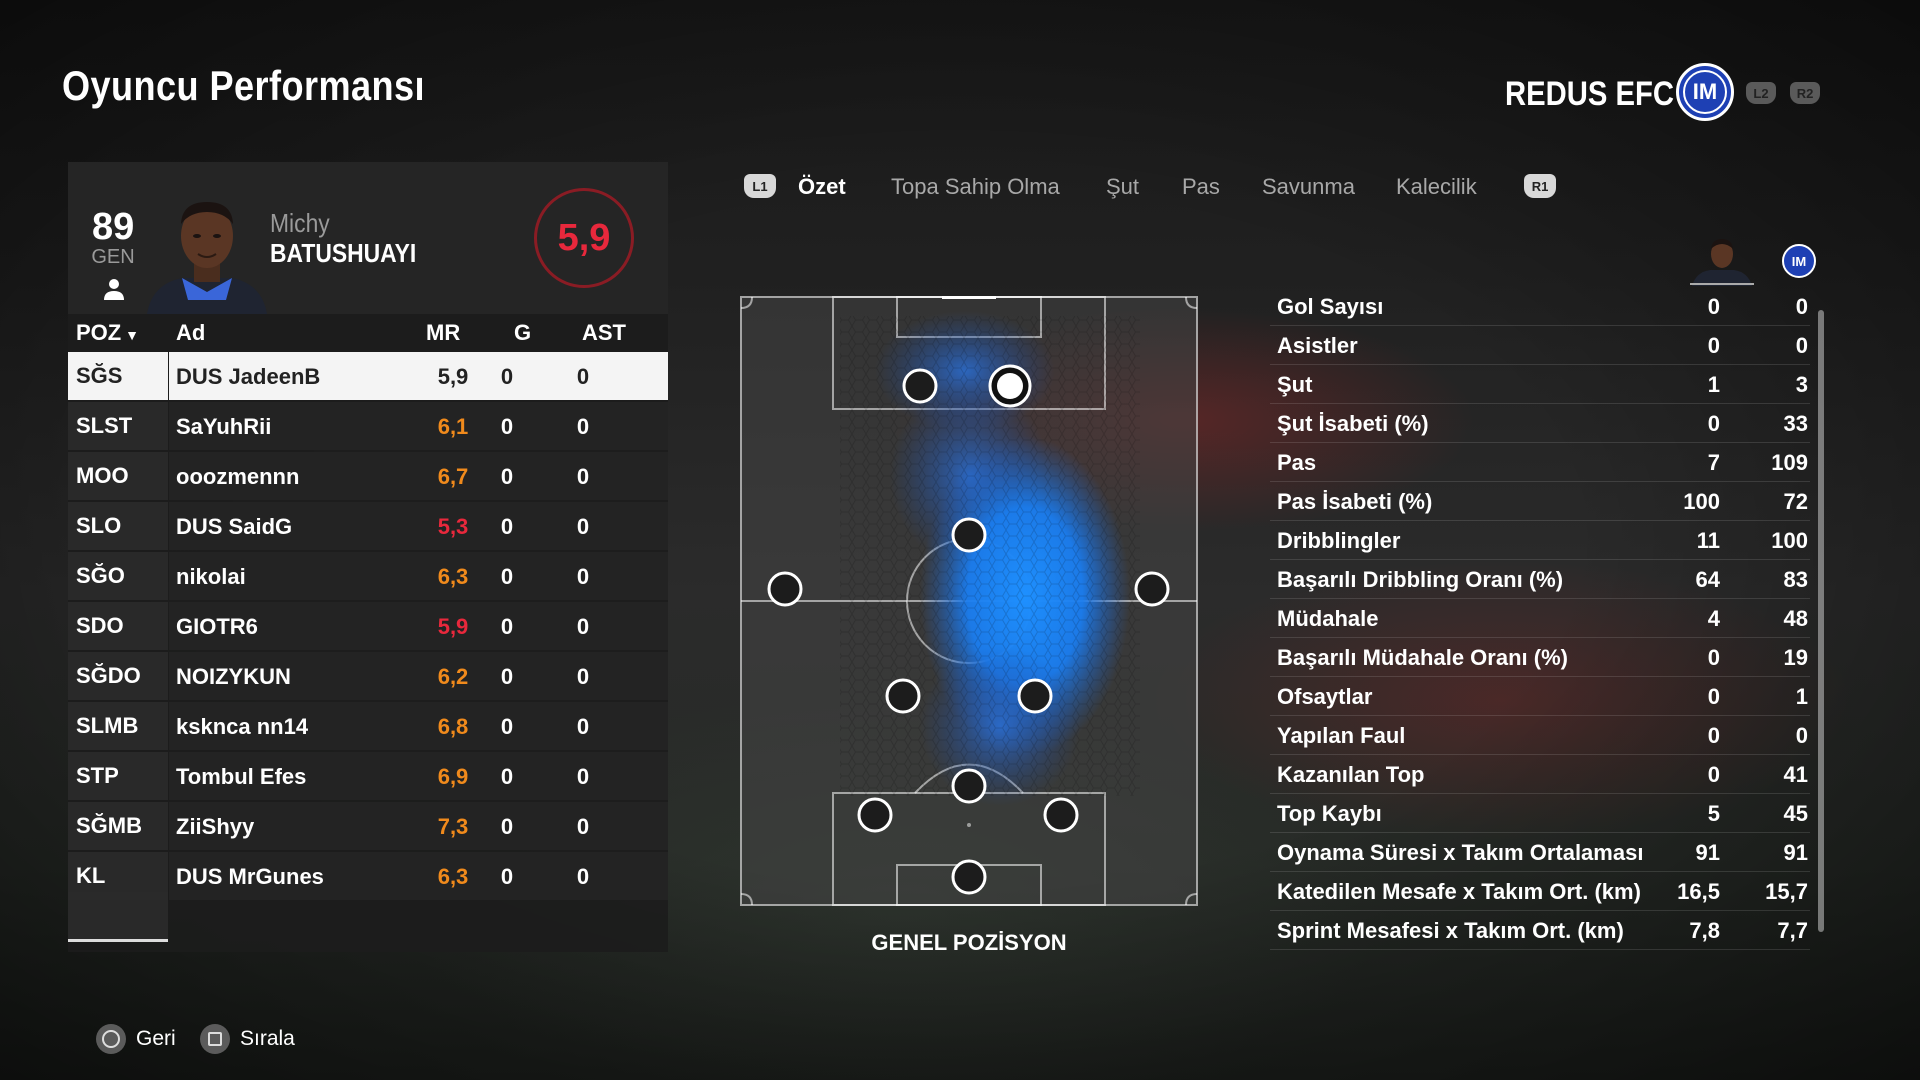 This screenshot has width=1920, height=1080. Describe the element at coordinates (368, 376) in the screenshot. I see `table-row: SĞS DUS JadeenB 5,9 0 0` at that location.